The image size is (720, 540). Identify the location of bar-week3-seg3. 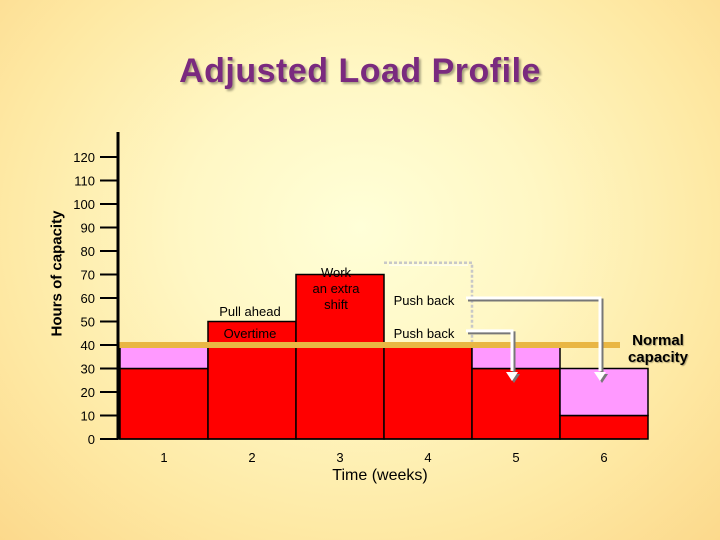
(340, 309).